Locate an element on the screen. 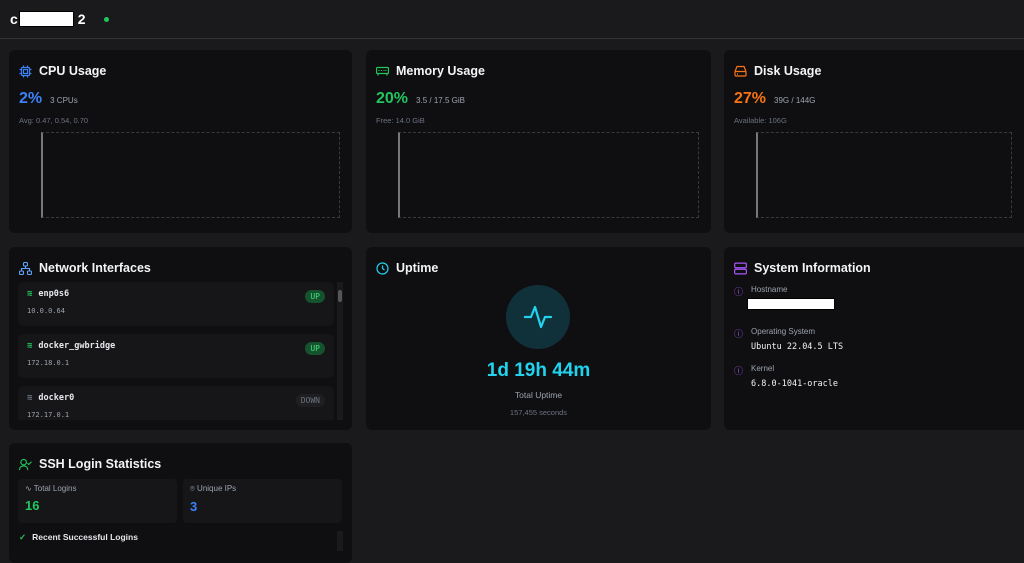 Image resolution: width=1024 pixels, height=563 pixels. uptime-seconds: 157,455 seconds is located at coordinates (538, 412).